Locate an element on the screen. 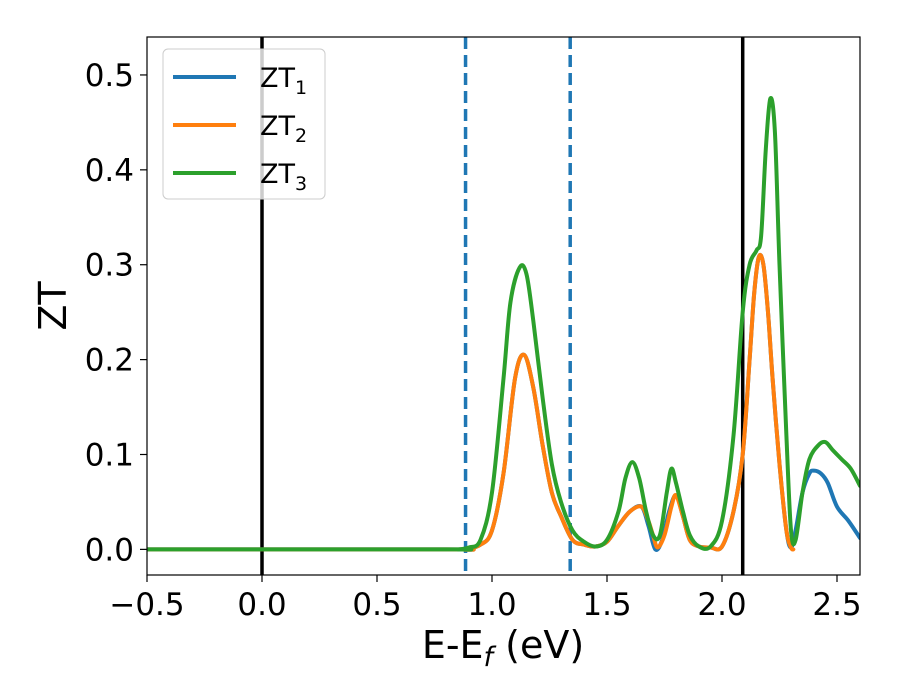 Image resolution: width=900 pixels, height=700 pixels. y-tick-label: 0.1 is located at coordinates (109, 455).